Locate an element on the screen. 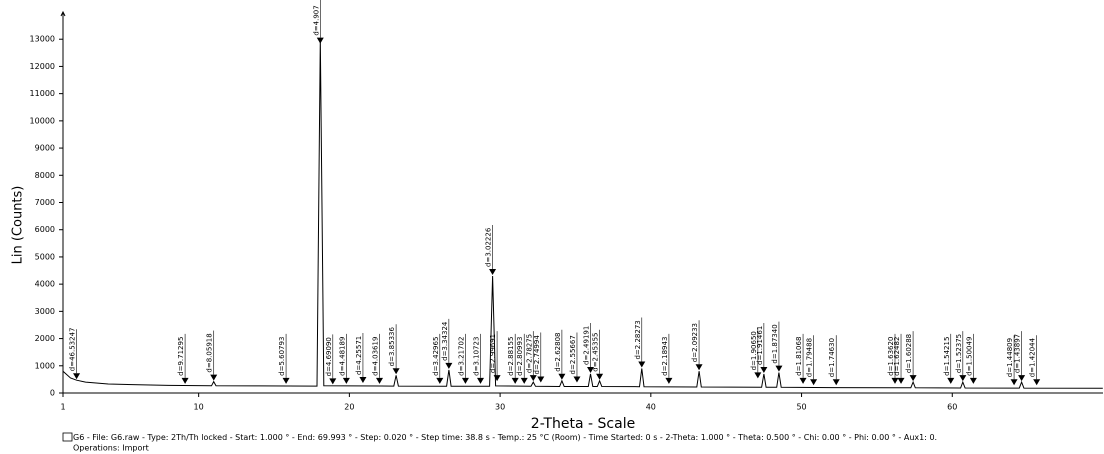  peak-label: d=4.69090 is located at coordinates (329, 356).